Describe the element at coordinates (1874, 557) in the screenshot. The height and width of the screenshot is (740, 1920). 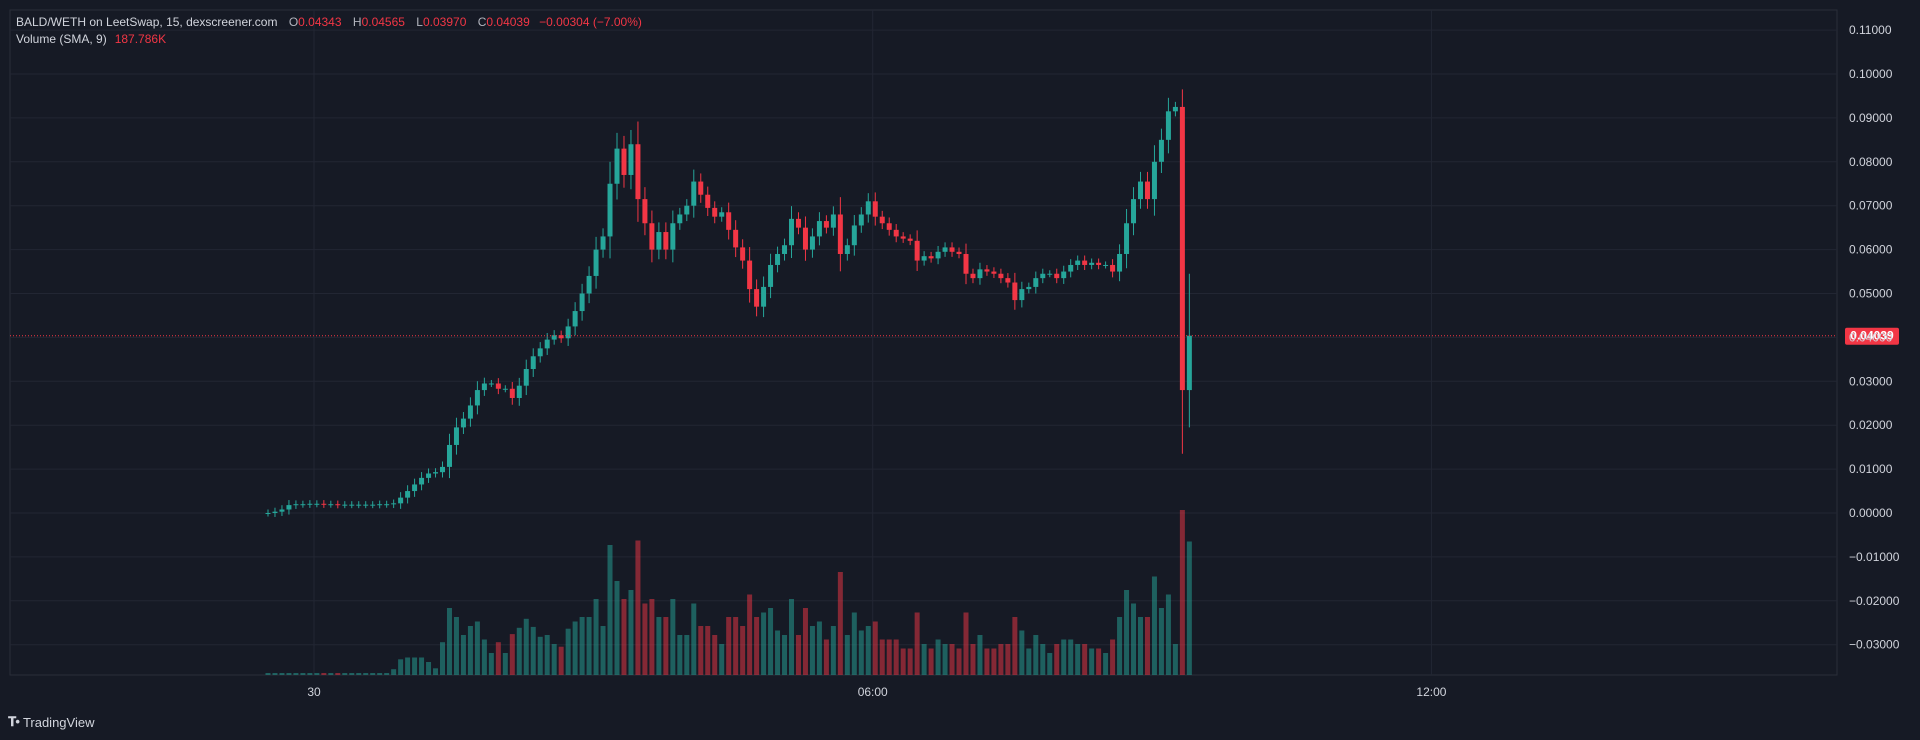
I see `price-tick-label: −0.01000` at that location.